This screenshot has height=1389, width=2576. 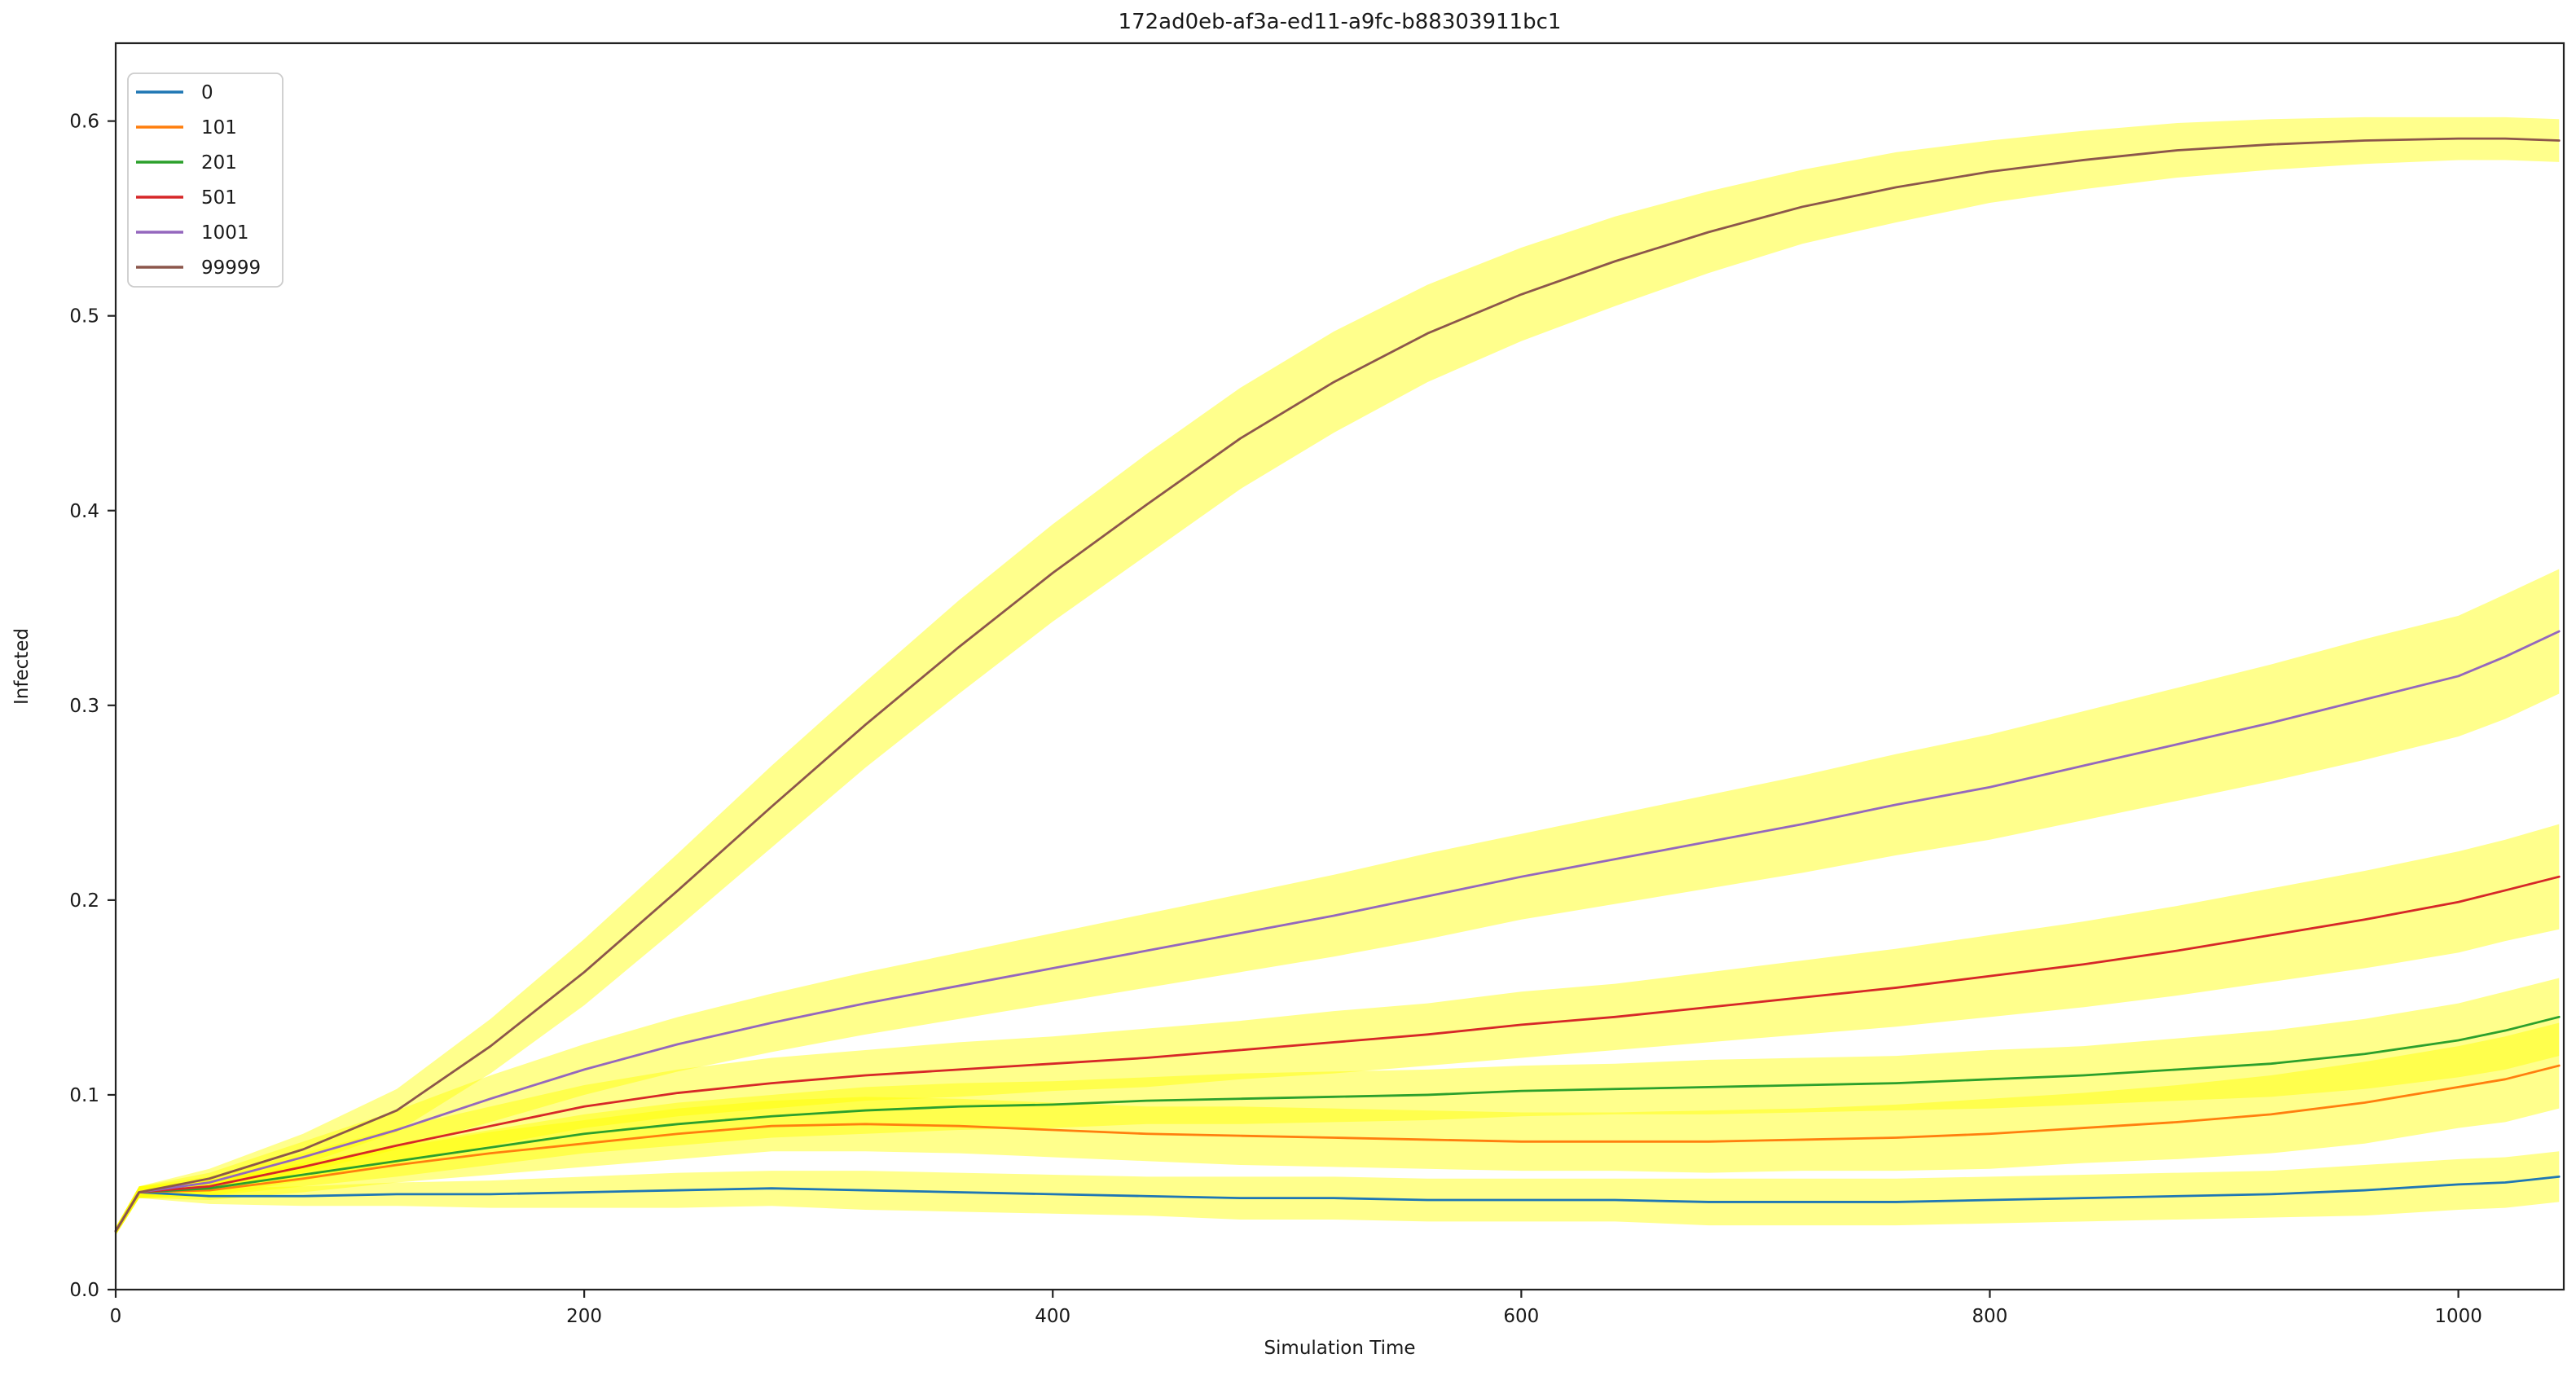 I want to click on legend-box, so click(x=205, y=181).